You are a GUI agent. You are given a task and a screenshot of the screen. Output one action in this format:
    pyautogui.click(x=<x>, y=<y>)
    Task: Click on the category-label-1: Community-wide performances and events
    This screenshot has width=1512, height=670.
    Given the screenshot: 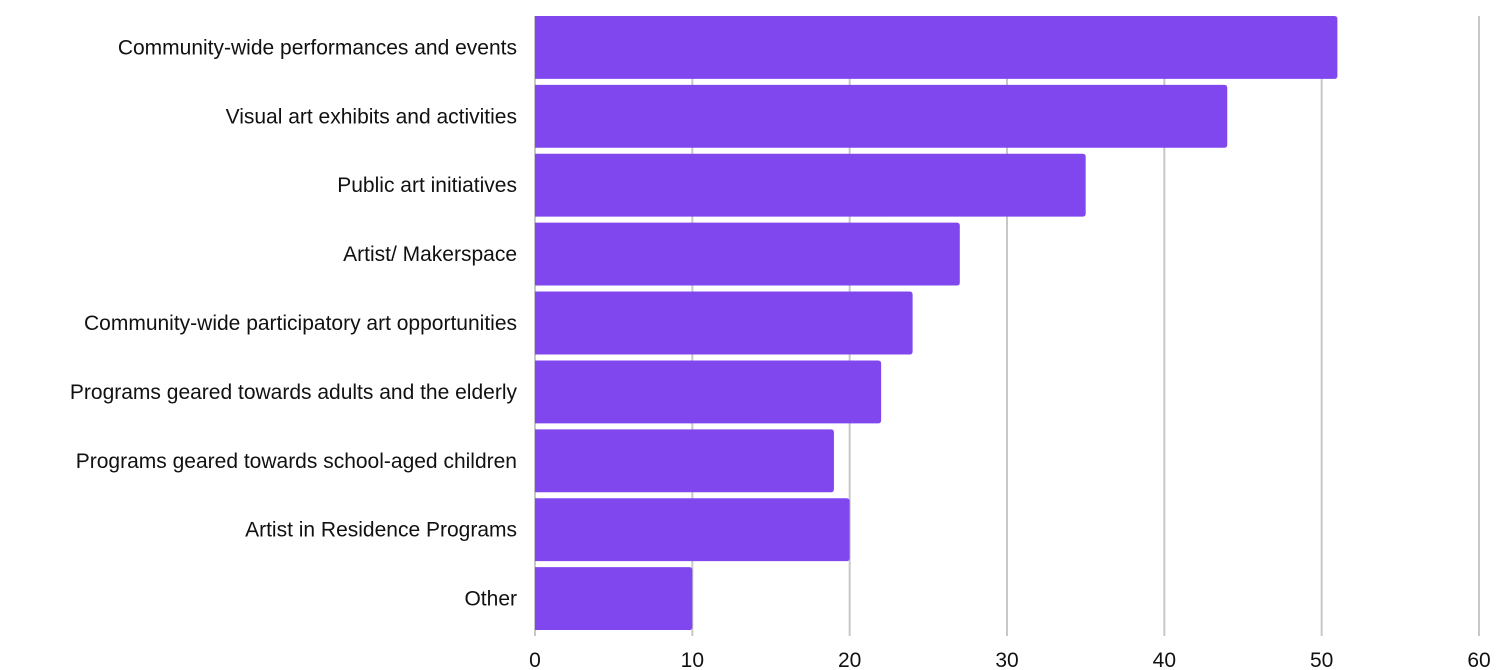 What is the action you would take?
    pyautogui.click(x=317, y=47)
    